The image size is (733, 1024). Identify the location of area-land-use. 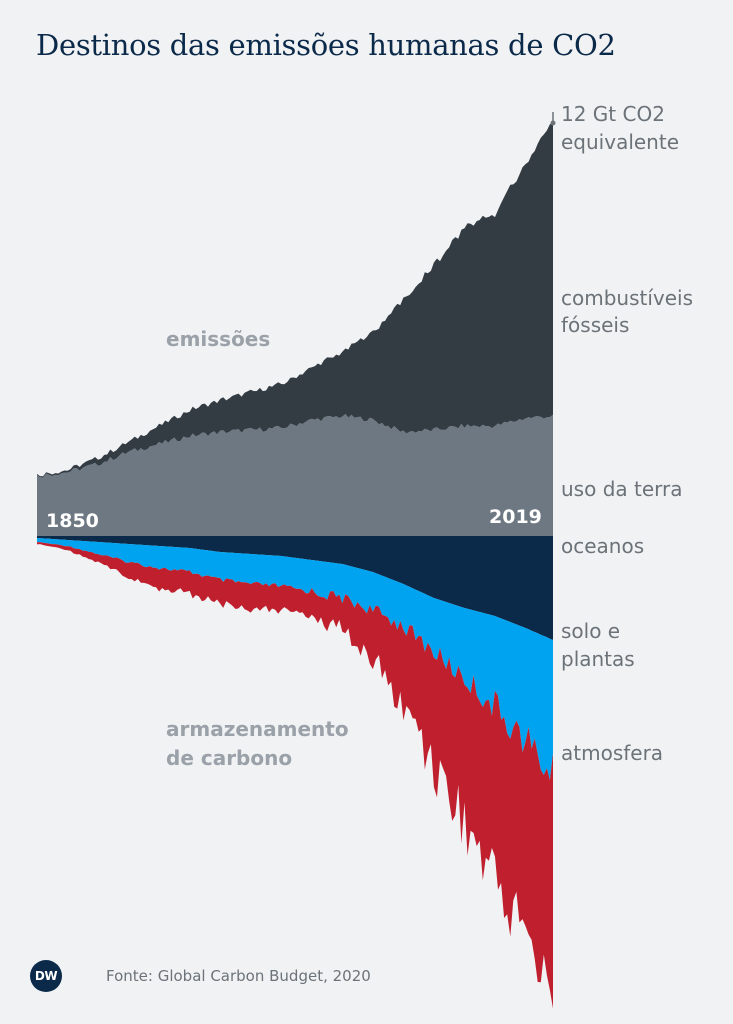
(295, 475).